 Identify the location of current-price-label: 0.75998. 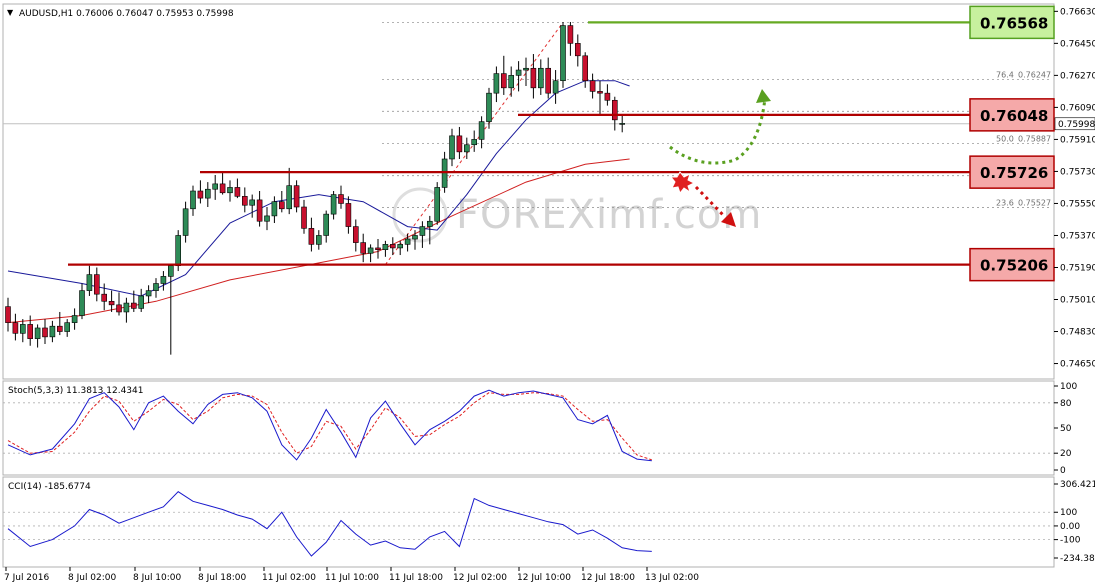
(1076, 125).